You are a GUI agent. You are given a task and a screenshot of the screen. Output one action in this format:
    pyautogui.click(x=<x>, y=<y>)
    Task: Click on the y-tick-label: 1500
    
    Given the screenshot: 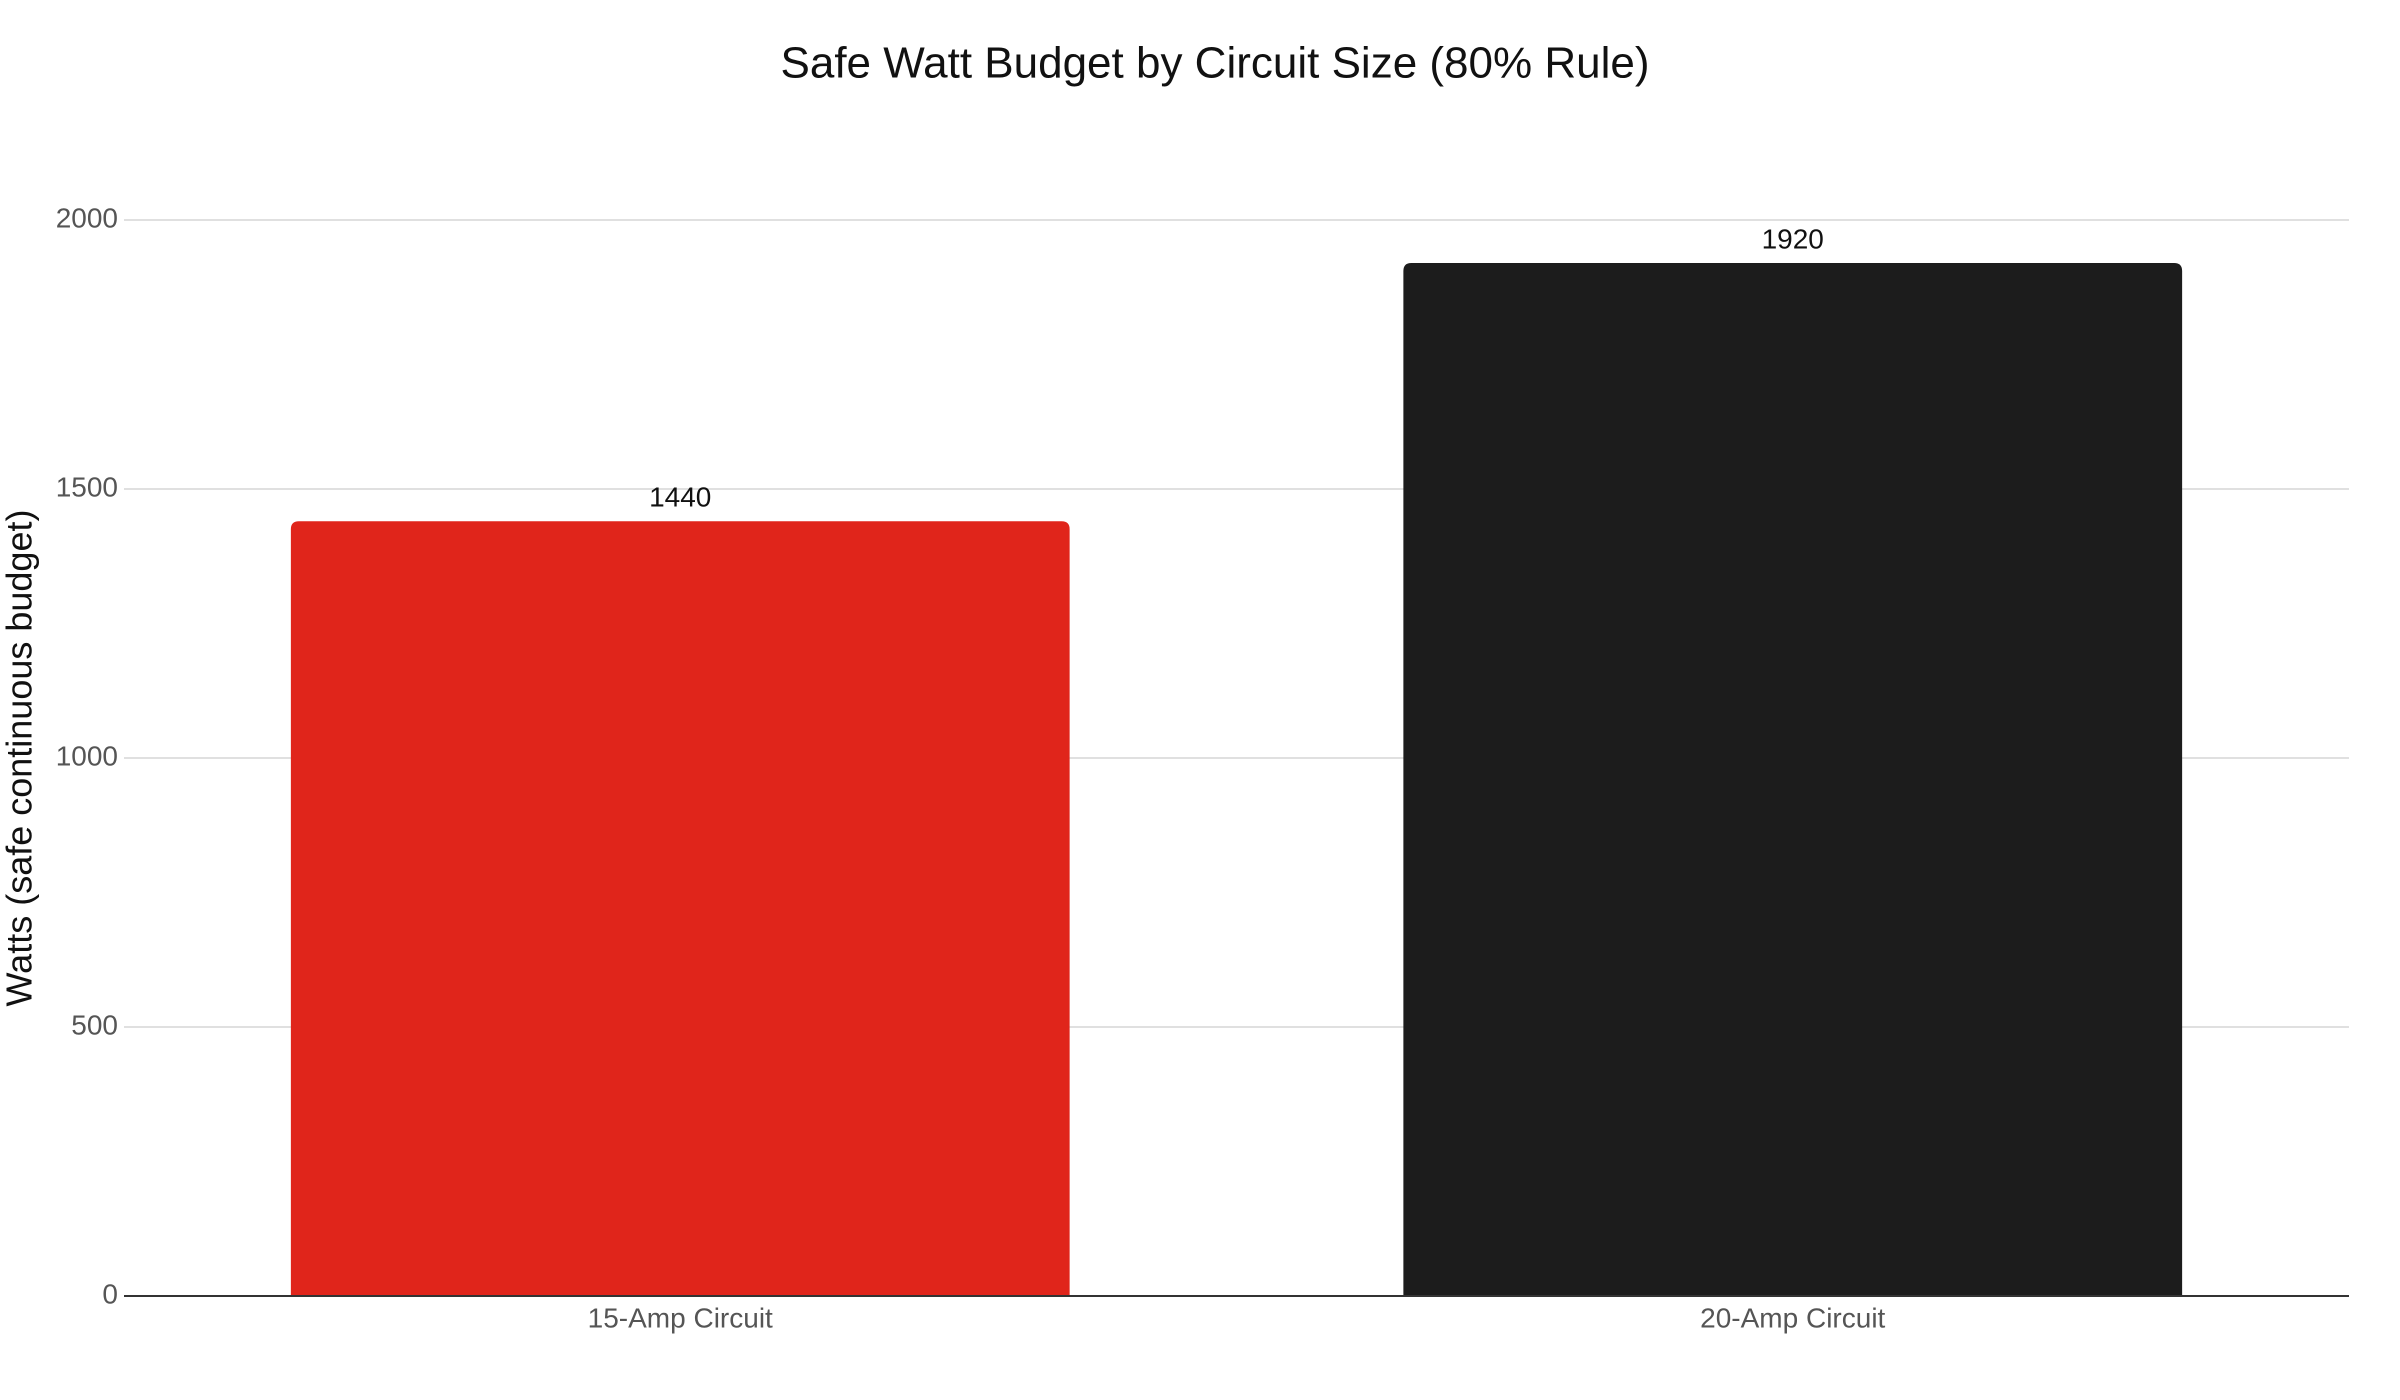 What is the action you would take?
    pyautogui.click(x=87, y=486)
    